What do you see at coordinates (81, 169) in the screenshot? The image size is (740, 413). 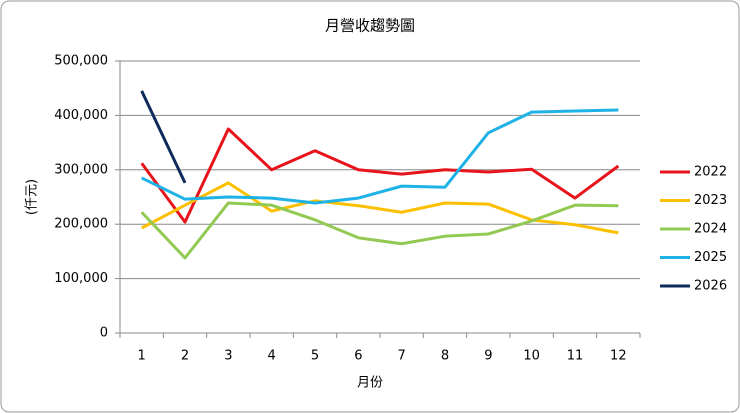 I see `y-tick-label: 300,000` at bounding box center [81, 169].